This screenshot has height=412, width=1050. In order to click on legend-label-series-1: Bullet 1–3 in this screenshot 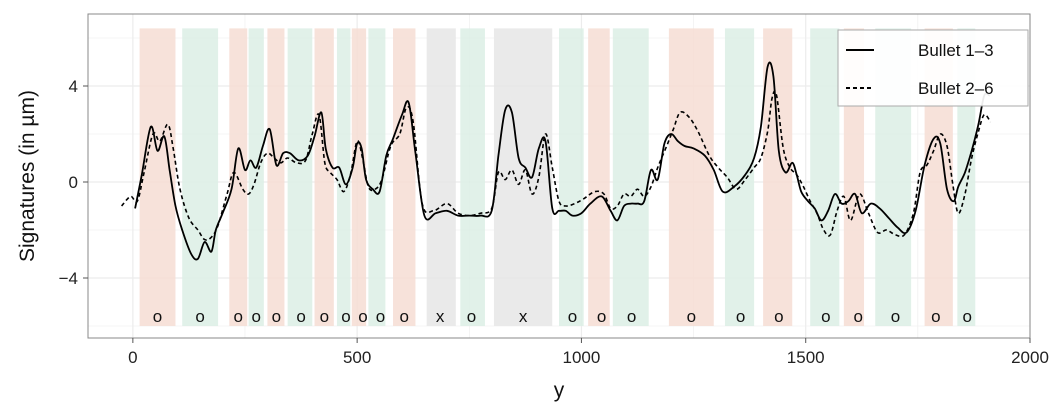, I will do `click(956, 50)`.